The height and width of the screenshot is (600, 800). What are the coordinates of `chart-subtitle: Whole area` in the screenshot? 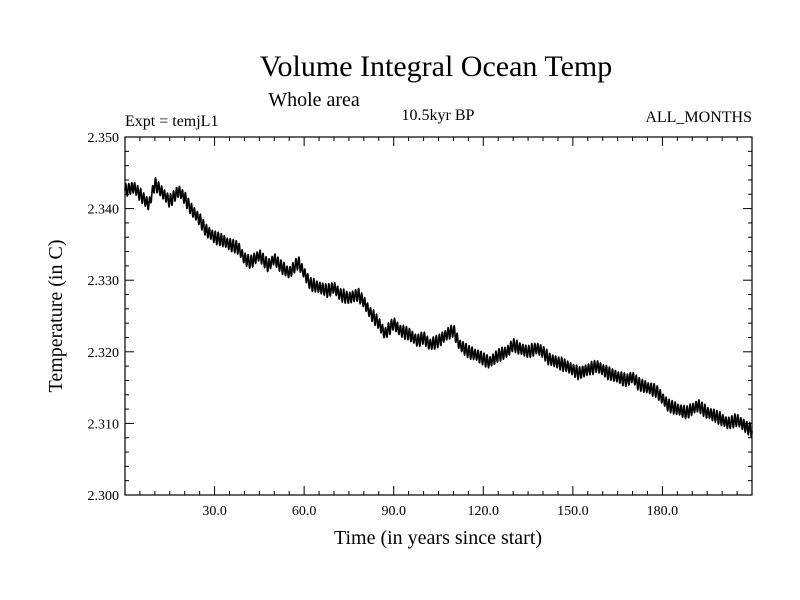 It's located at (314, 100).